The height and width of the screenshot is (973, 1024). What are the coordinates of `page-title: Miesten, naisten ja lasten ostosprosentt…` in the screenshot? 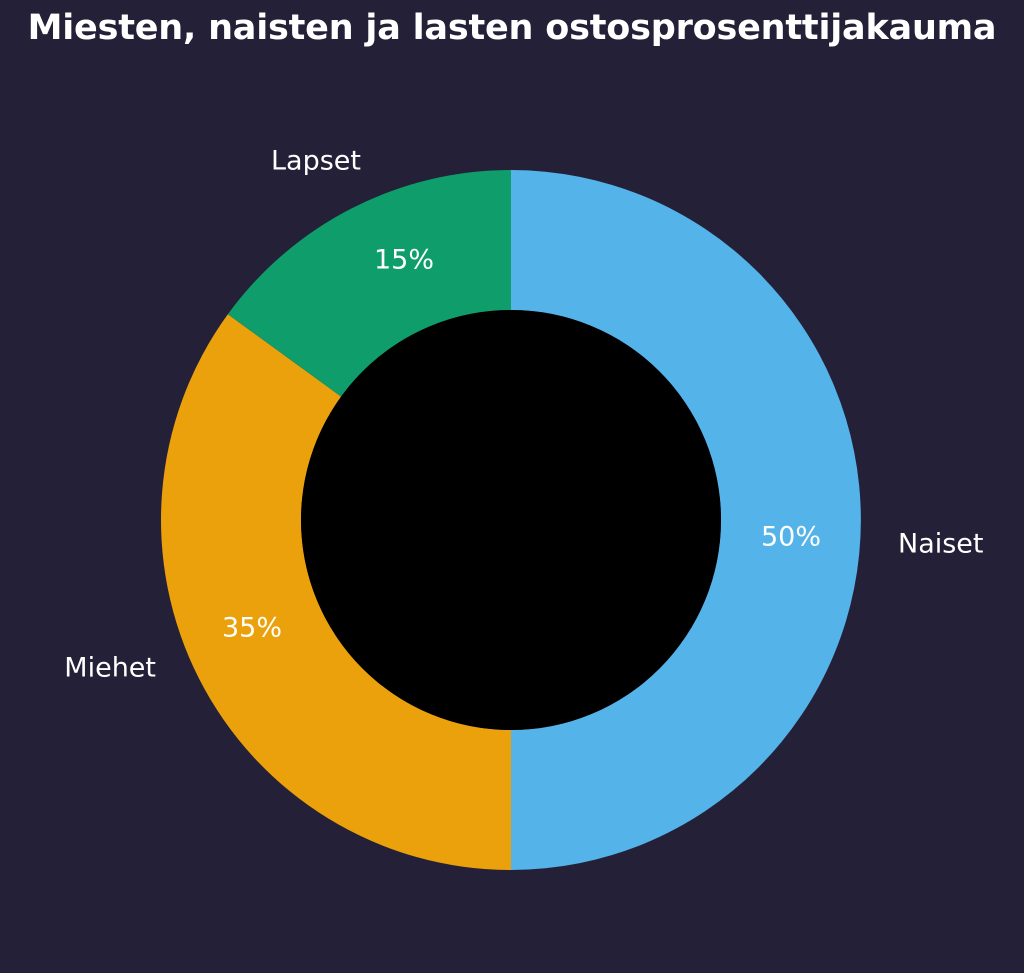 It's located at (512, 28).